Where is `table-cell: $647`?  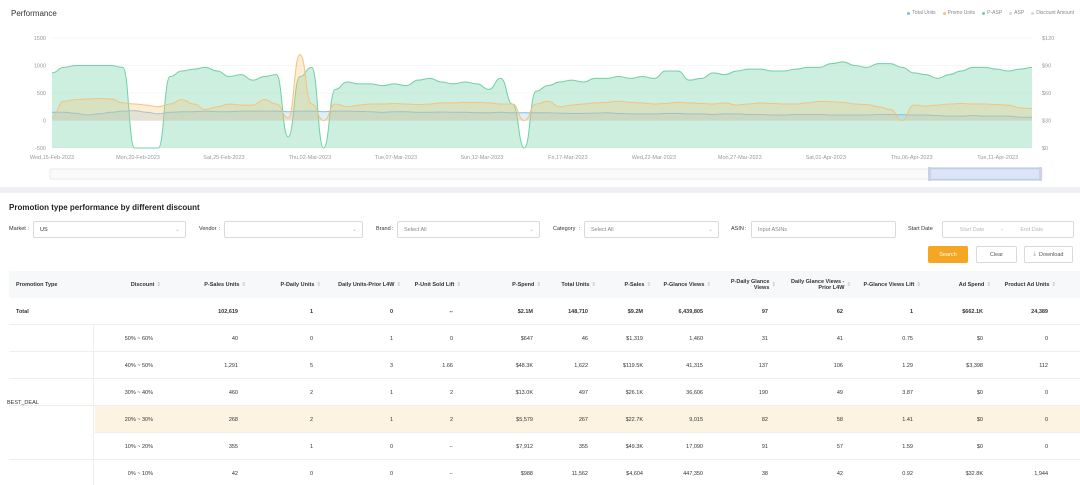
table-cell: $647 is located at coordinates (526, 338).